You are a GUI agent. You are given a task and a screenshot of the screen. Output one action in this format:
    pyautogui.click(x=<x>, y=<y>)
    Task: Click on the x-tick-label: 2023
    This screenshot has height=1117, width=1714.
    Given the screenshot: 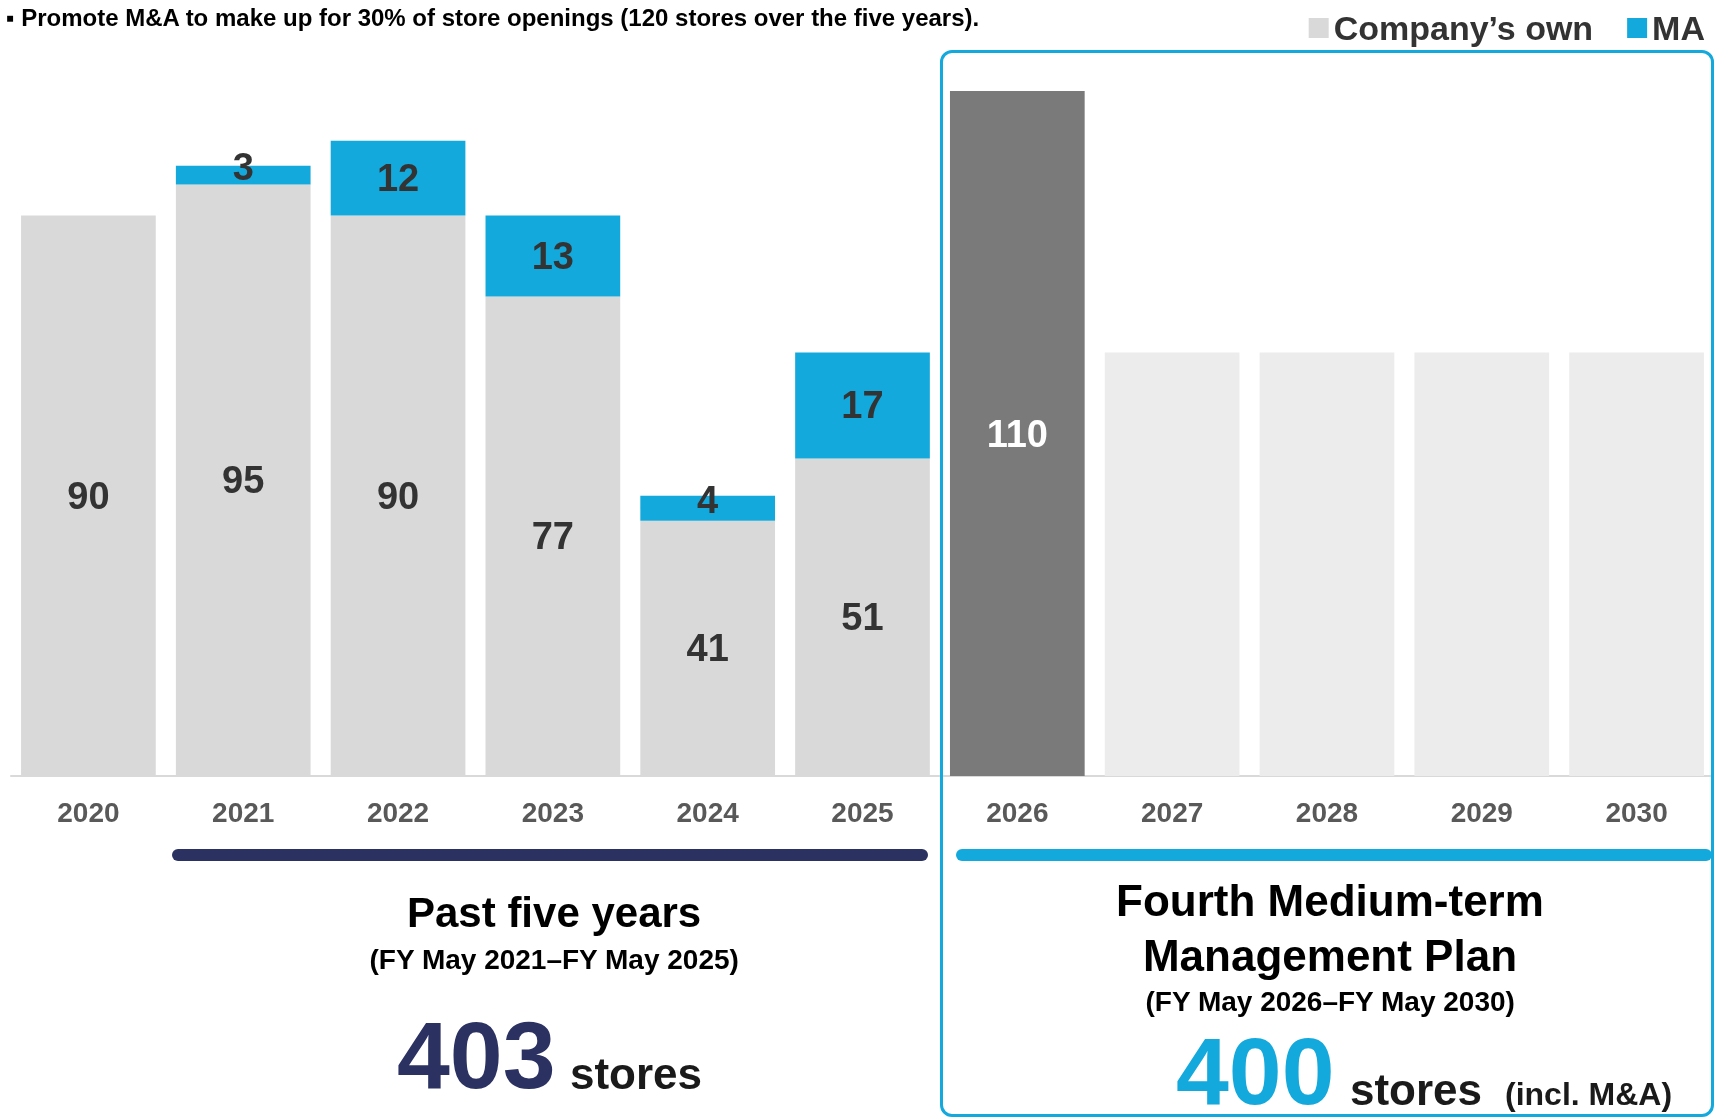 What is the action you would take?
    pyautogui.click(x=553, y=812)
    